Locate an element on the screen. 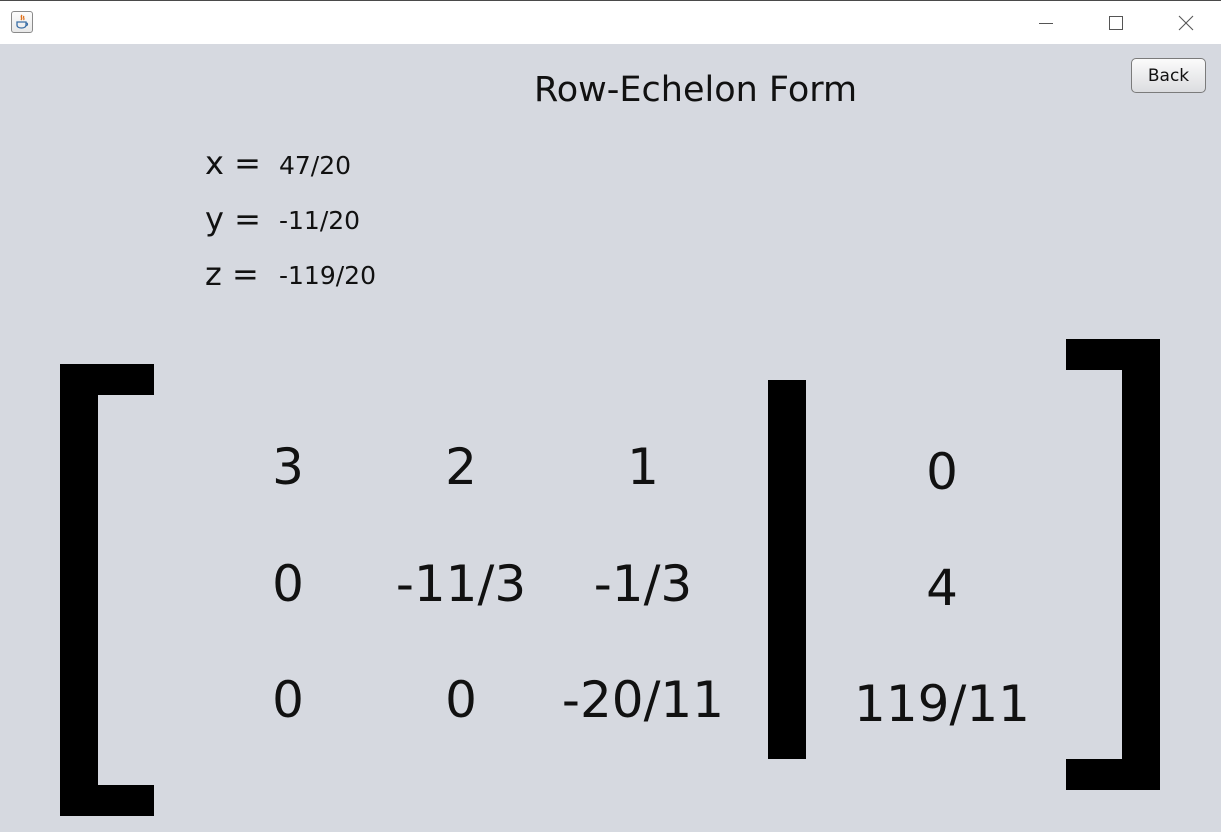 The width and height of the screenshot is (1221, 832). matrix-cell-r1c3: 1 is located at coordinates (643, 467).